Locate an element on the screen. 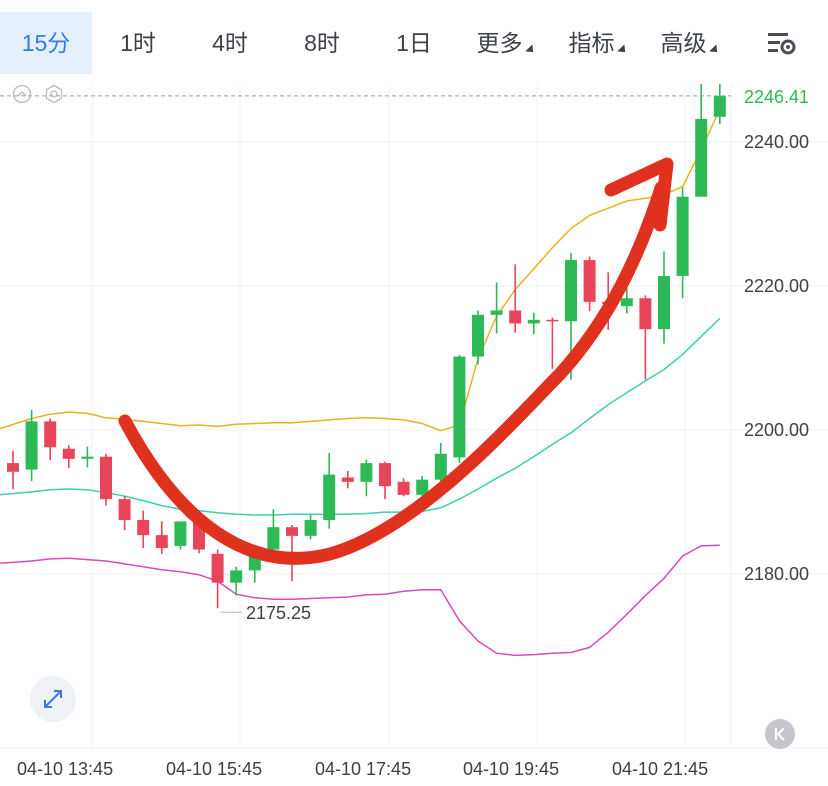  price-tick-label: 2200.00 is located at coordinates (776, 430).